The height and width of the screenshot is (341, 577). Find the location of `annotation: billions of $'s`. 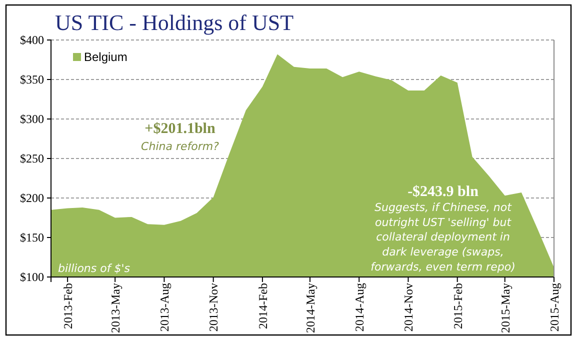

annotation: billions of $'s is located at coordinates (94, 268).